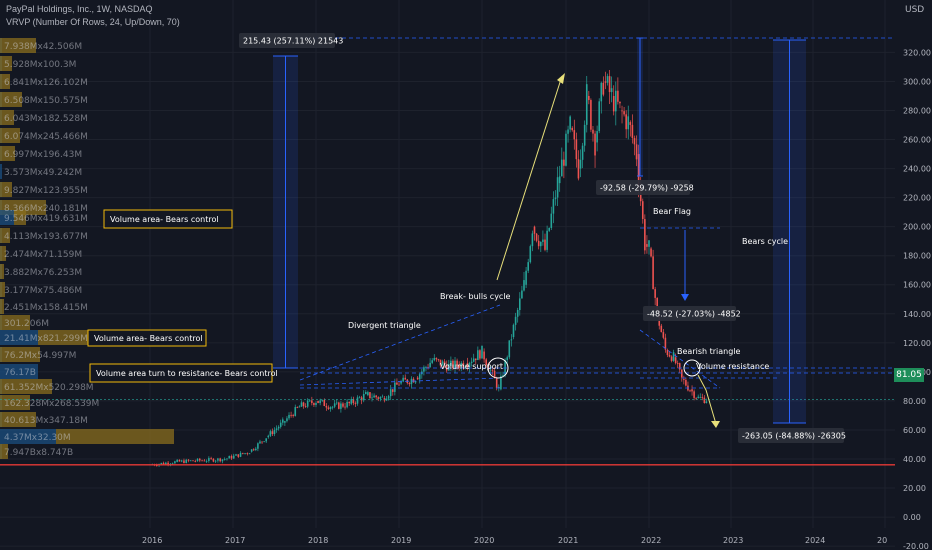 Image resolution: width=932 pixels, height=550 pixels. What do you see at coordinates (514, 540) in the screenshot?
I see `time-axis: 2016 2017 2018 2019 2020 2021 2022 2023 2024 20` at bounding box center [514, 540].